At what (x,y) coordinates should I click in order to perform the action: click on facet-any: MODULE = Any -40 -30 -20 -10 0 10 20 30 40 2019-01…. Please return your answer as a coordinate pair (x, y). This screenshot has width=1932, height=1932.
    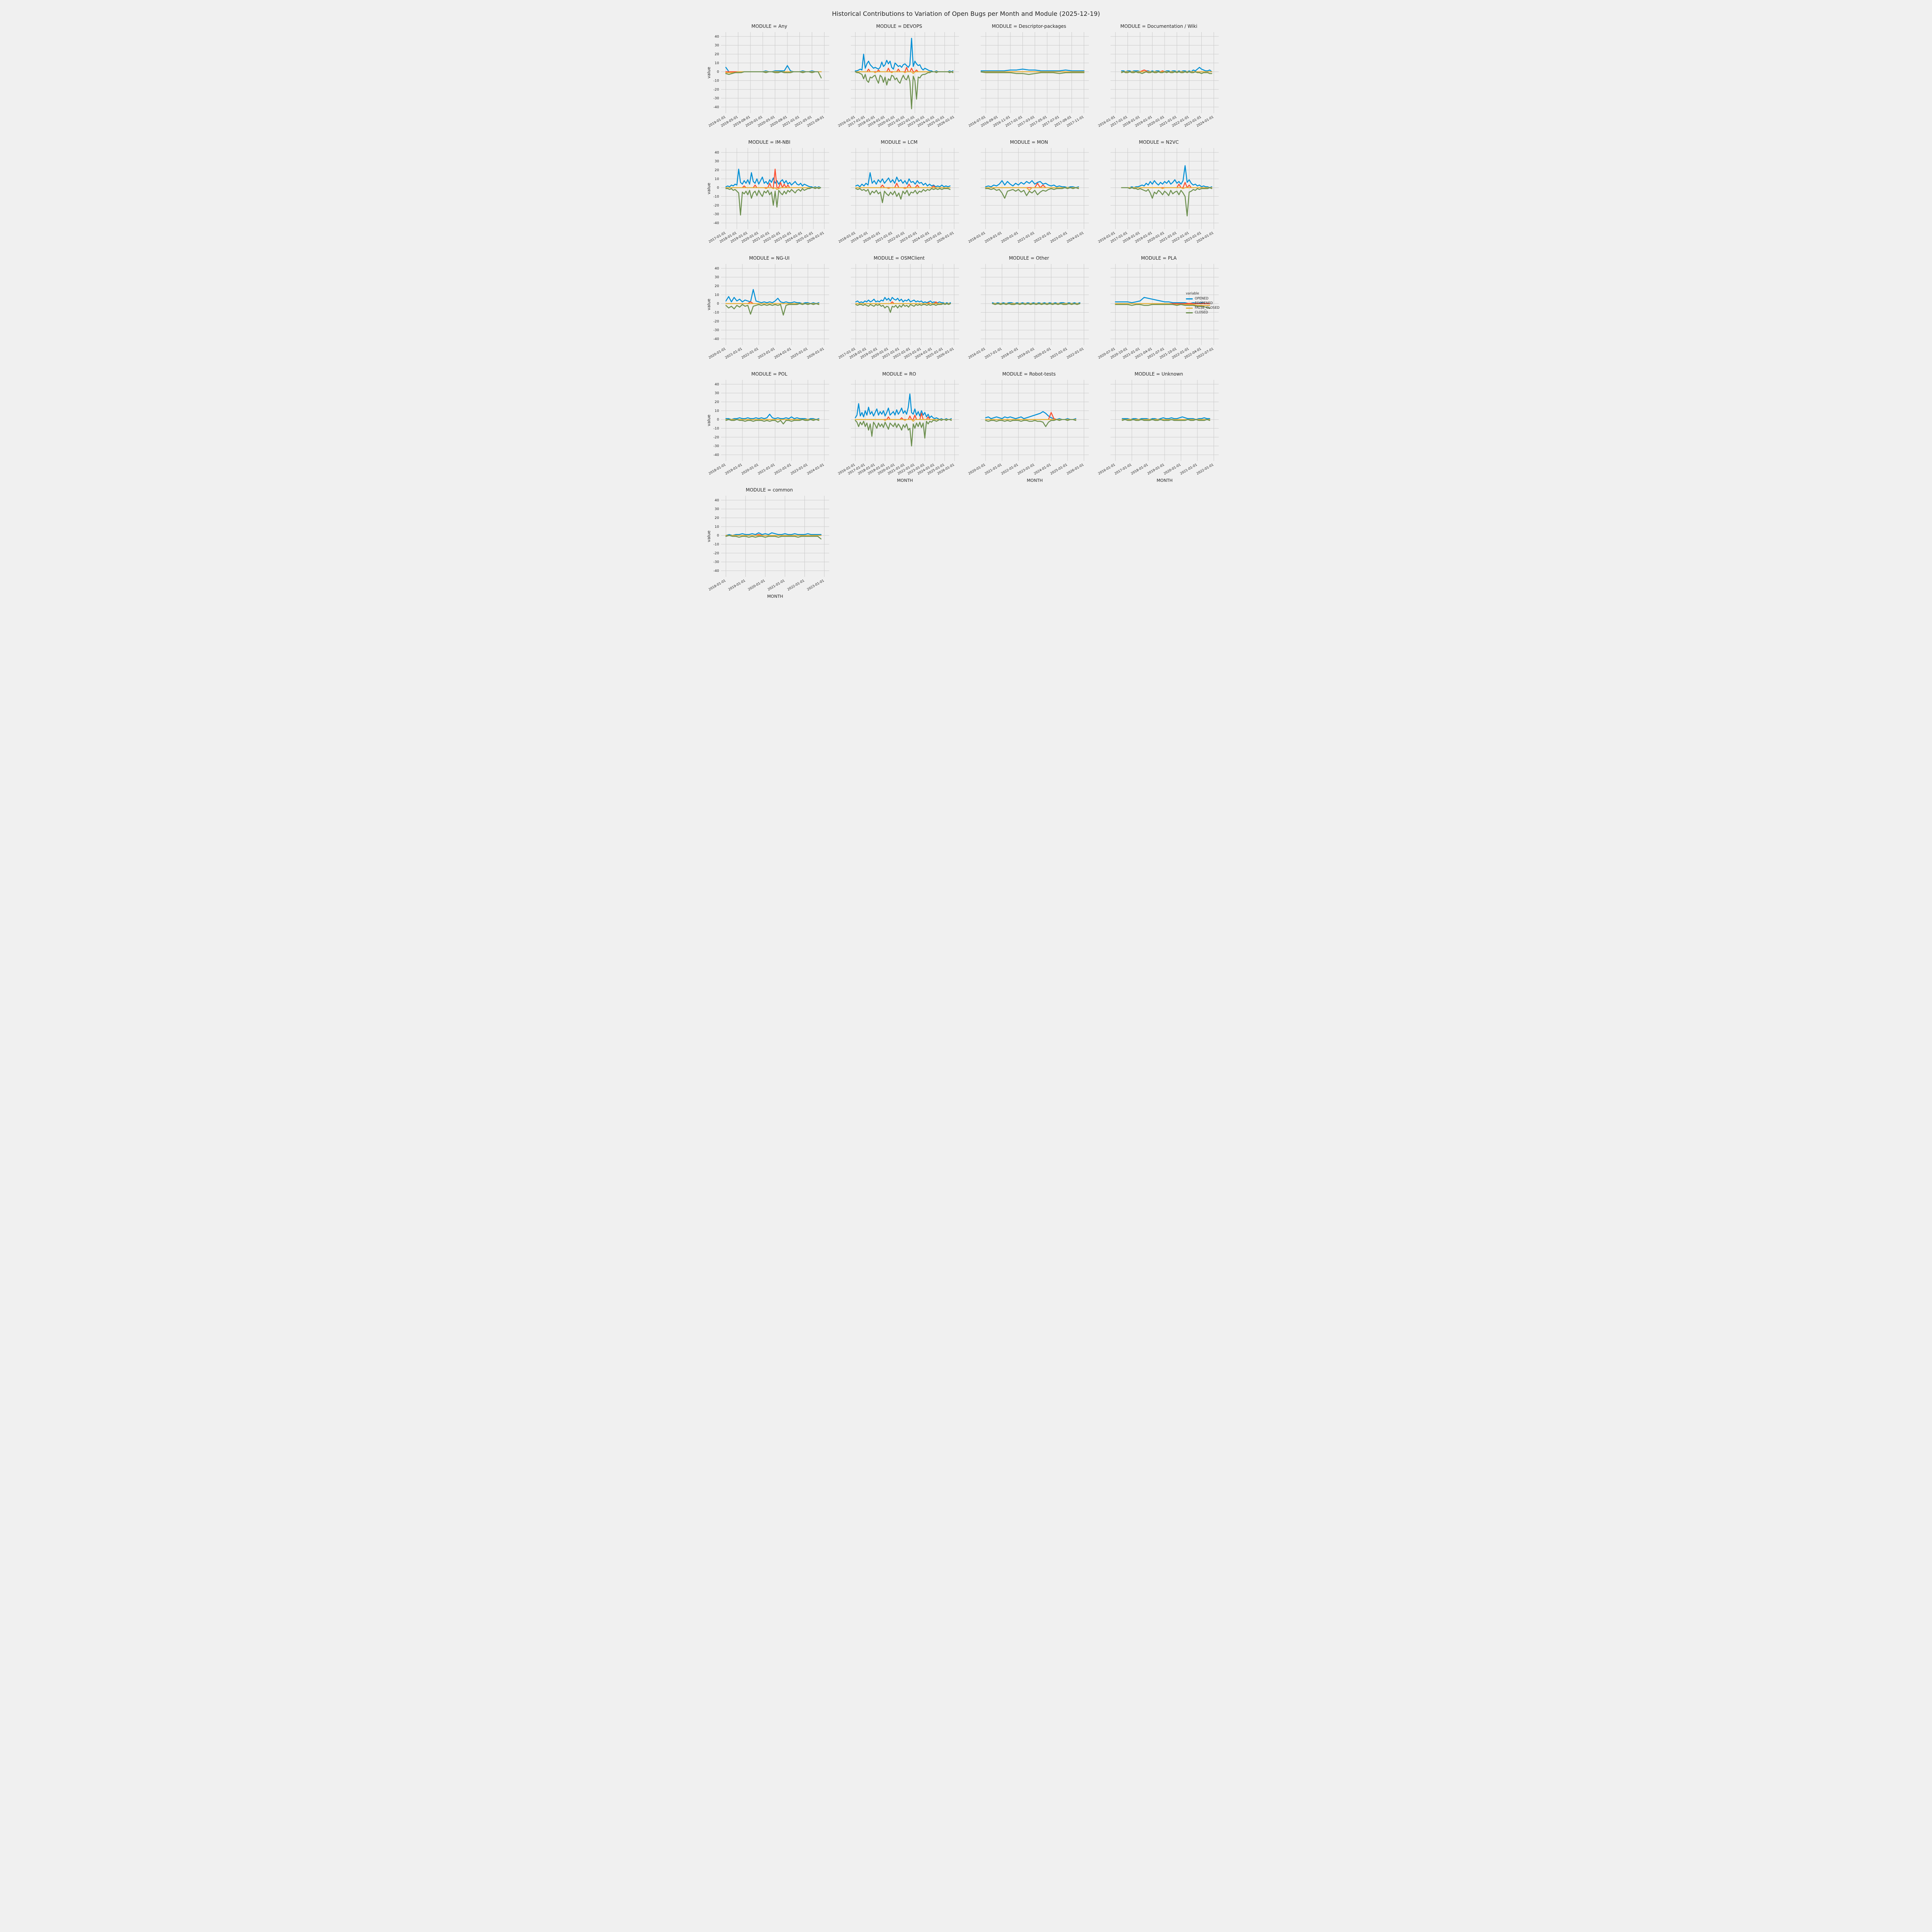
    Looking at the image, I should click on (769, 80).